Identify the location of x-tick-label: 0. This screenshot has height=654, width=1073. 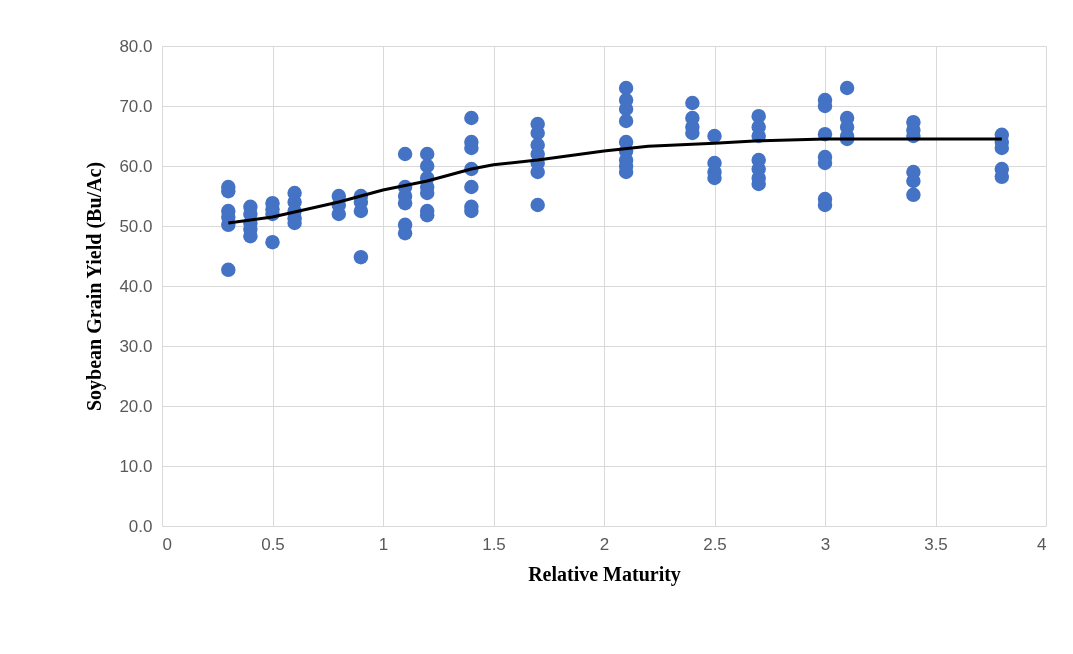
(167, 544).